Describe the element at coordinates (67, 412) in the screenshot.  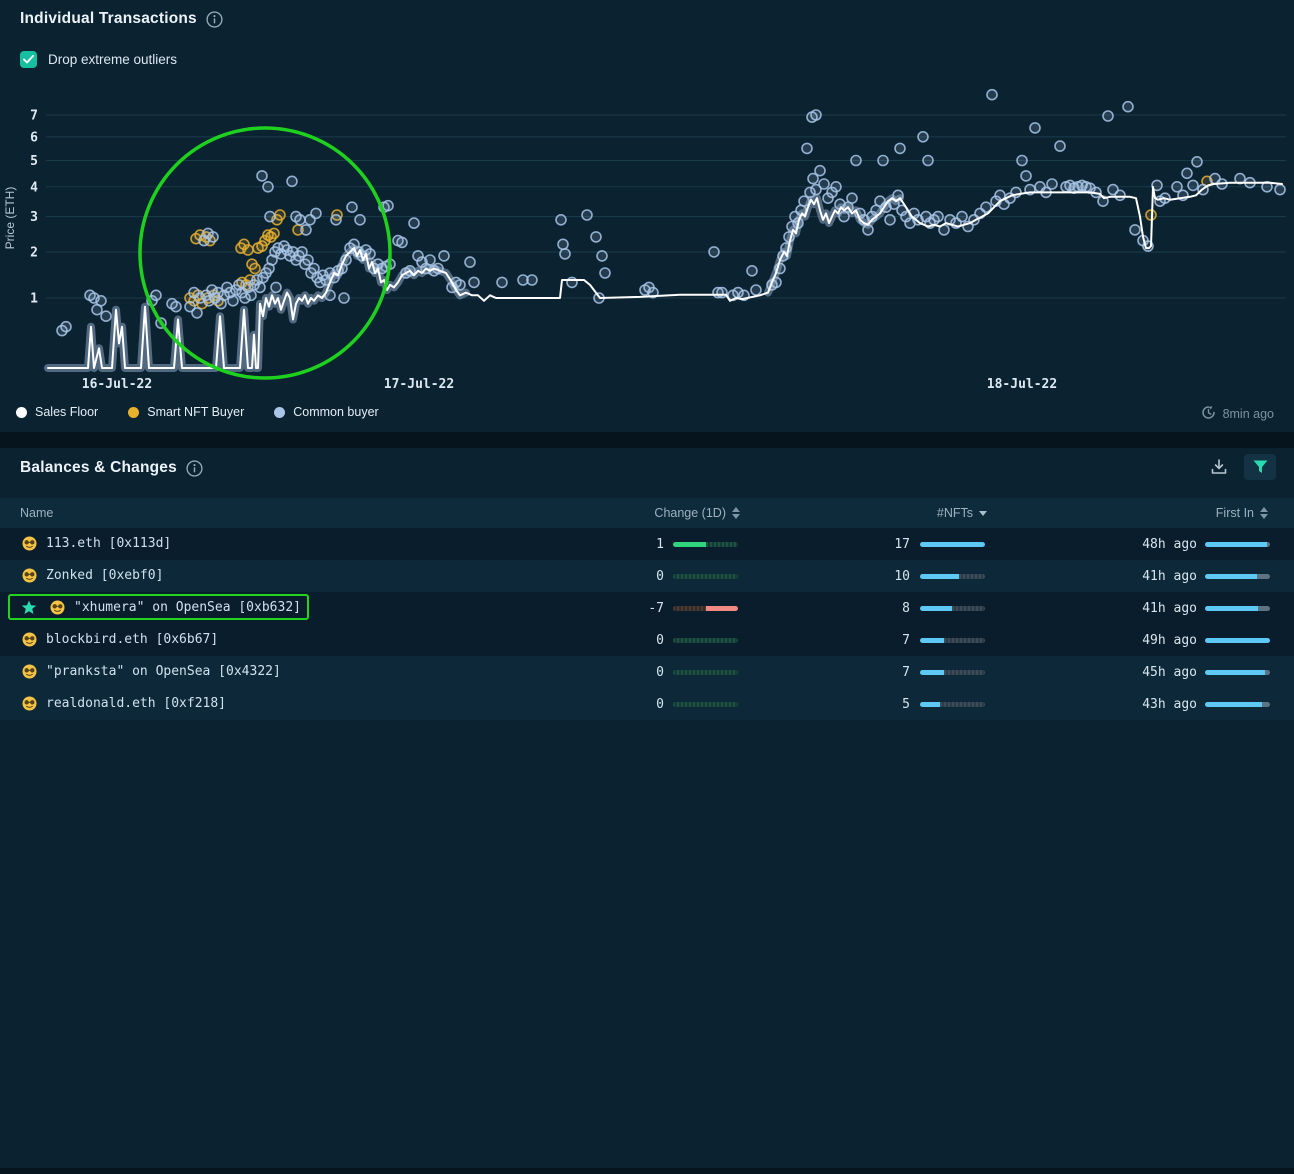
I see `legend-label: Sales Floor` at that location.